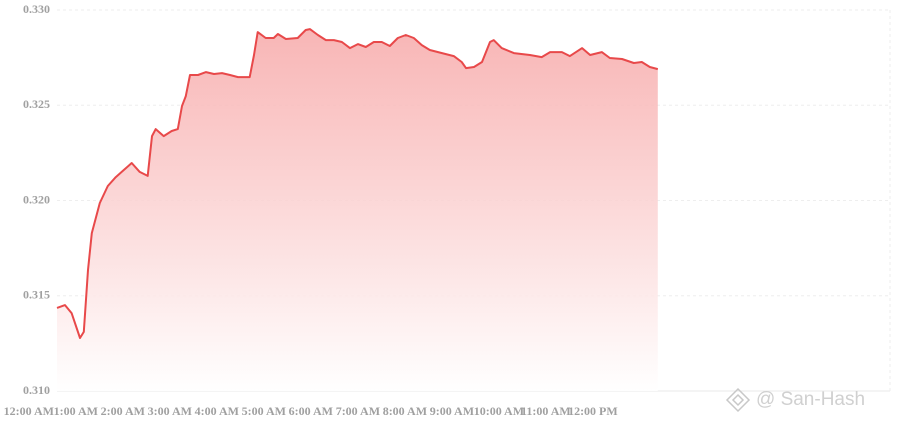 The image size is (898, 425). I want to click on y-tick-label: 0.325, so click(36, 104).